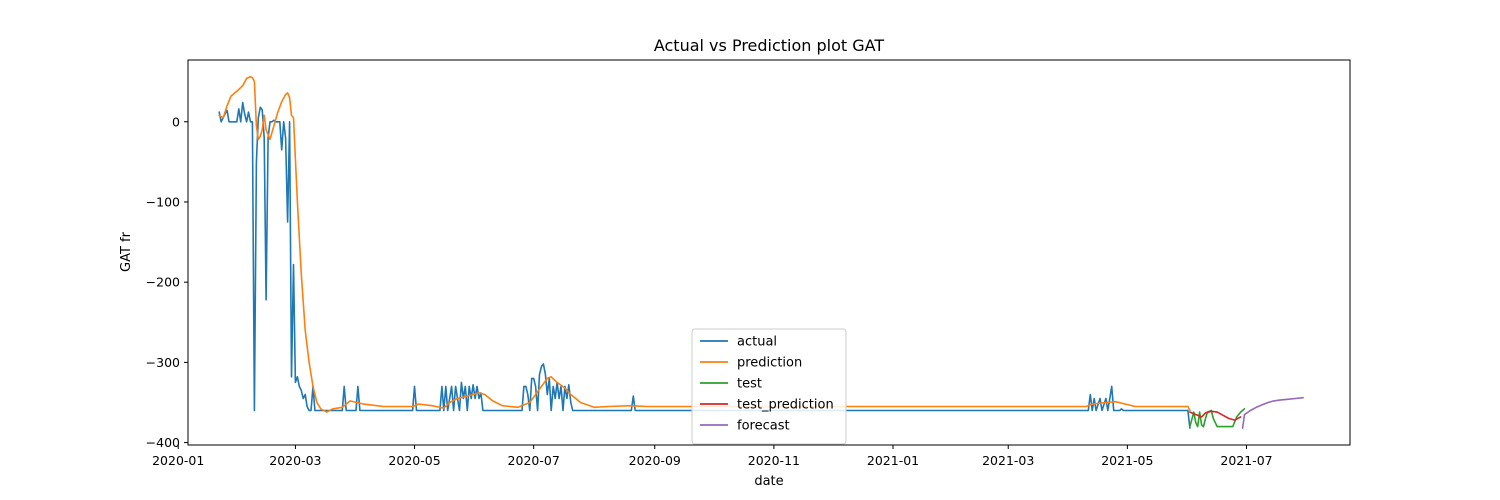 The image size is (1500, 500). What do you see at coordinates (893, 460) in the screenshot?
I see `x-tick-label: 2021-01` at bounding box center [893, 460].